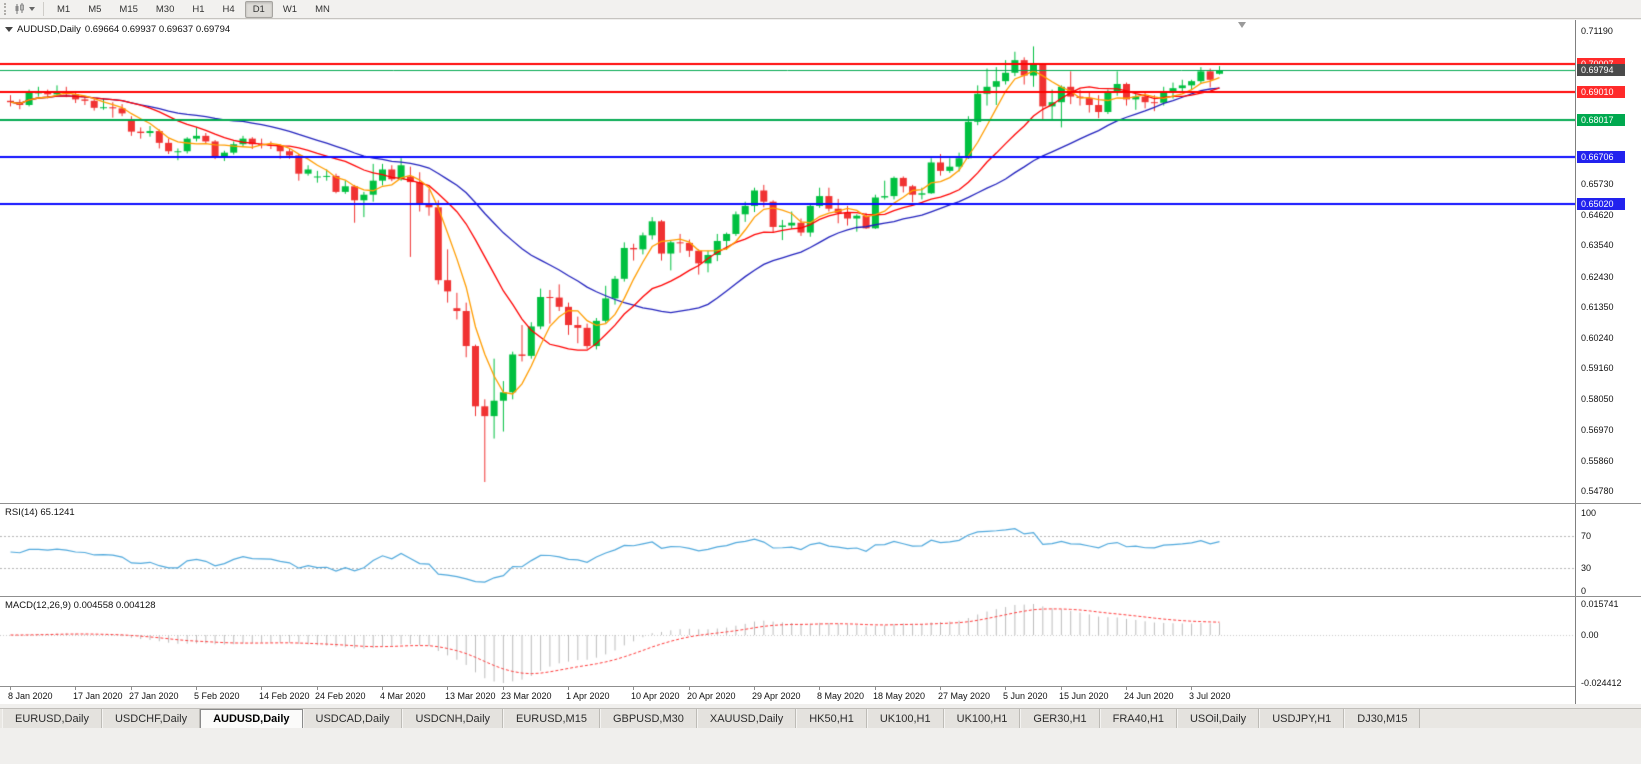  Describe the element at coordinates (1601, 683) in the screenshot. I see `macd-tick-label: -0.024412` at that location.